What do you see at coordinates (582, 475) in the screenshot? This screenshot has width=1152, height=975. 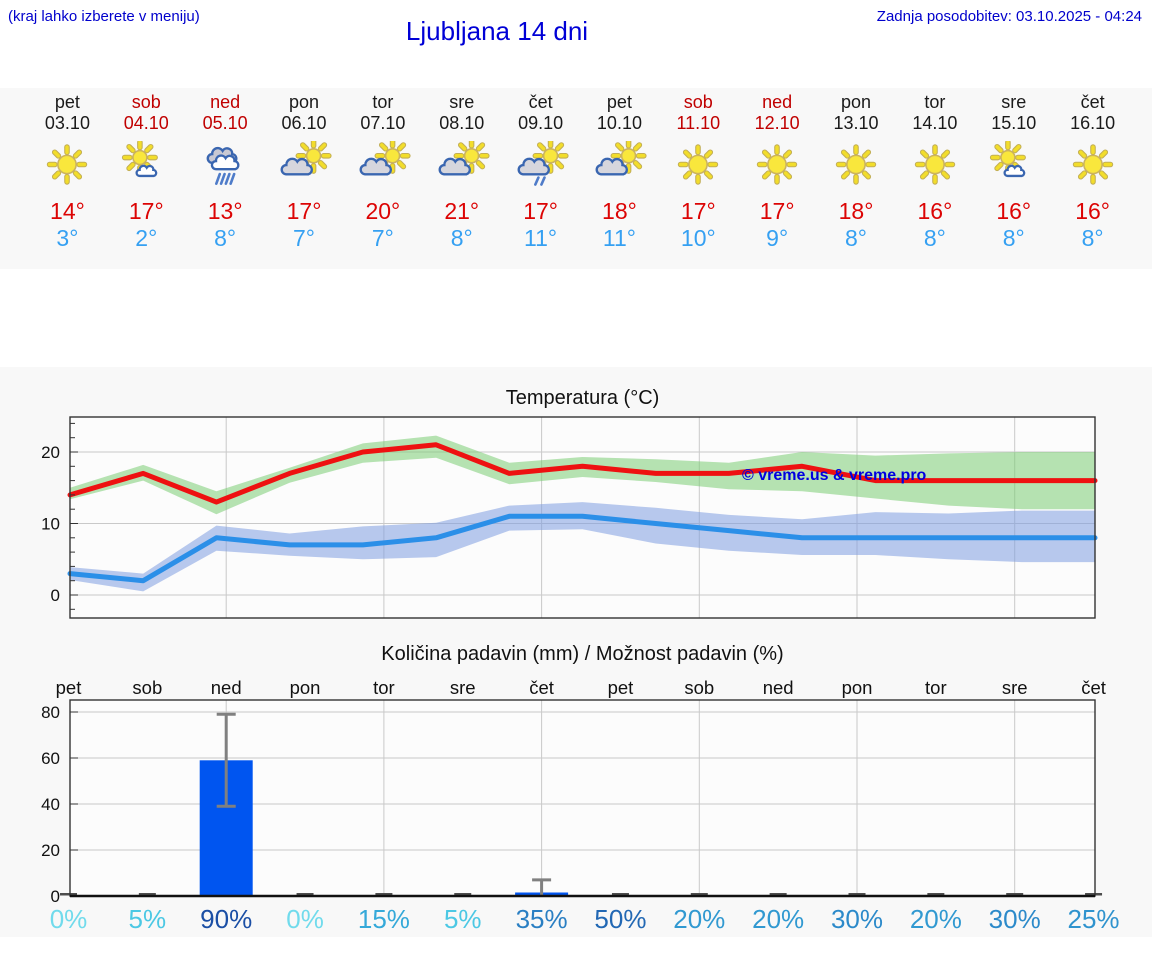 I see `max-range-band` at bounding box center [582, 475].